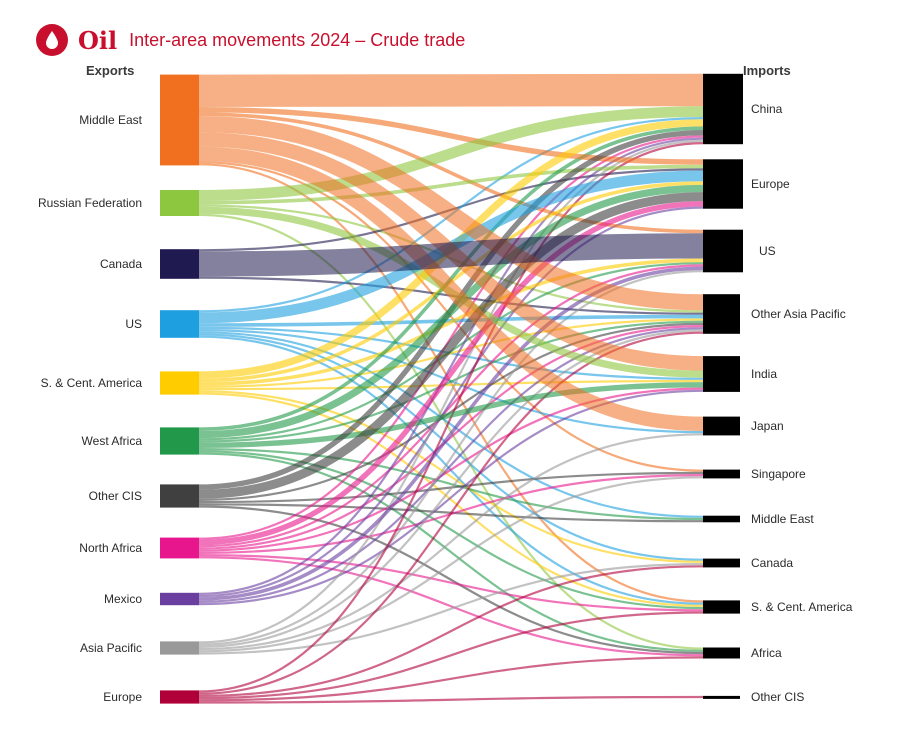  I want to click on exports-column-heading: Exports, so click(110, 70).